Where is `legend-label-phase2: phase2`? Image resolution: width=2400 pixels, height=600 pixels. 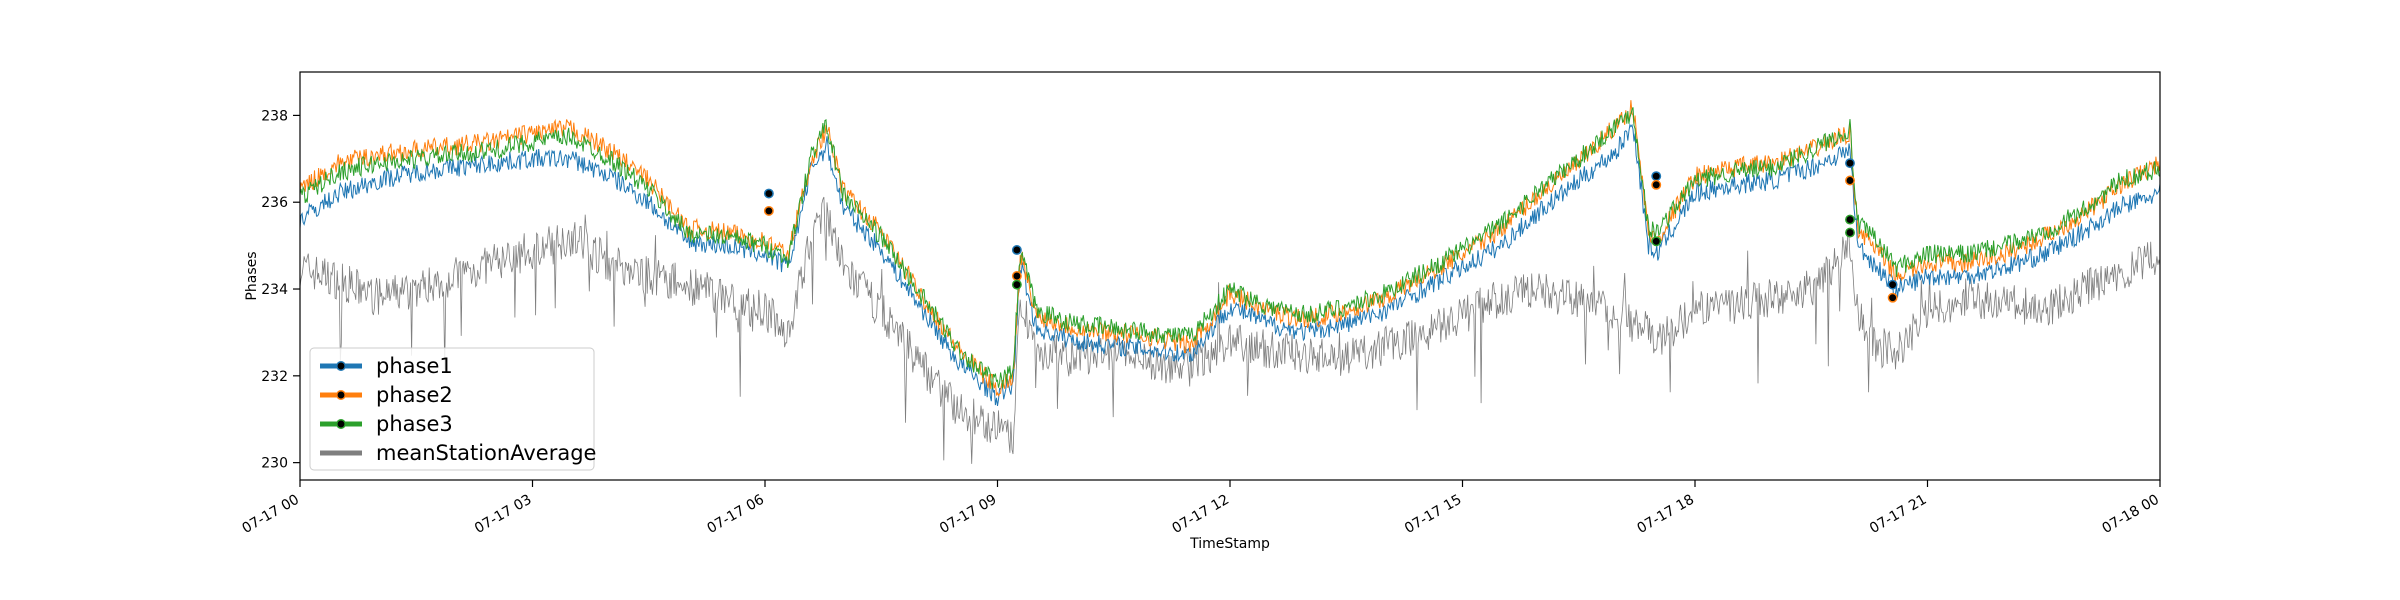
legend-label-phase2: phase2 is located at coordinates (414, 395).